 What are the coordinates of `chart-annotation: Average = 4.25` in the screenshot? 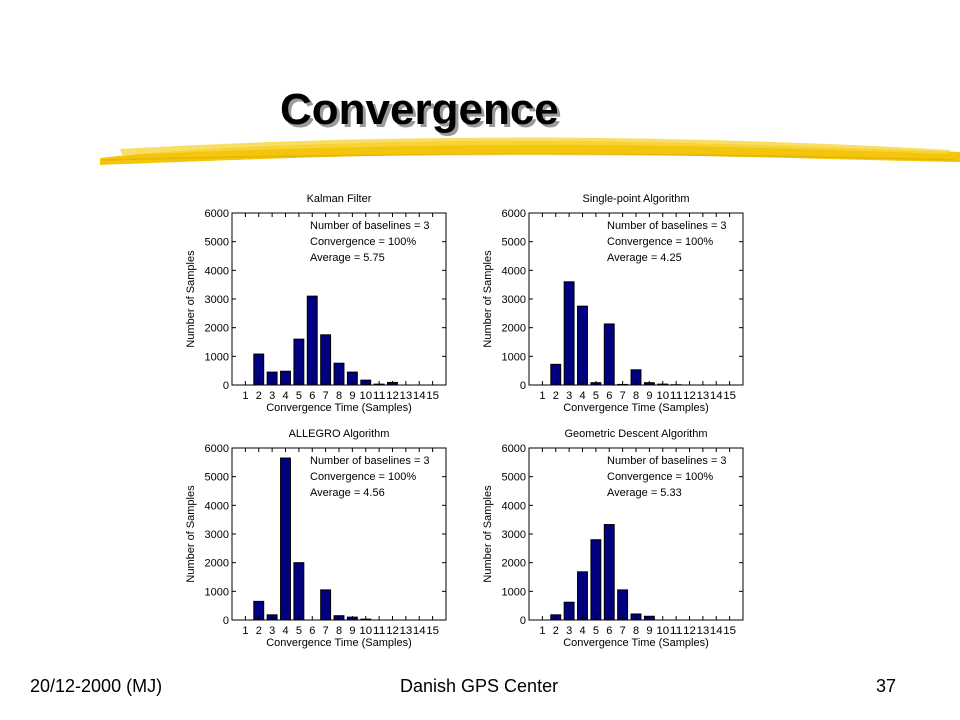 It's located at (644, 258).